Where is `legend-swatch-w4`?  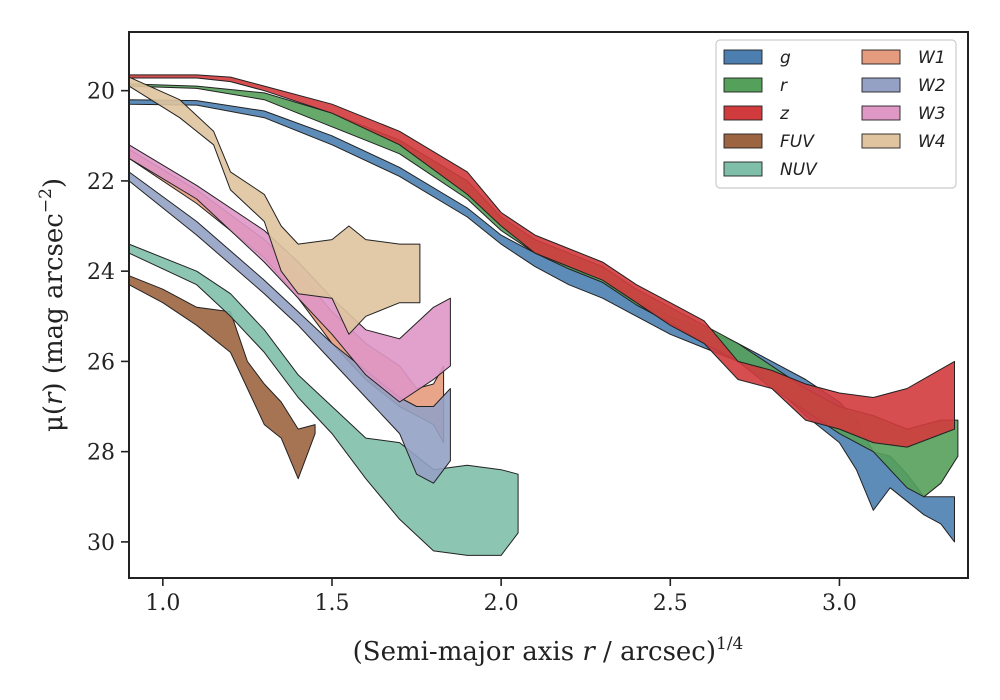
legend-swatch-w4 is located at coordinates (881, 141).